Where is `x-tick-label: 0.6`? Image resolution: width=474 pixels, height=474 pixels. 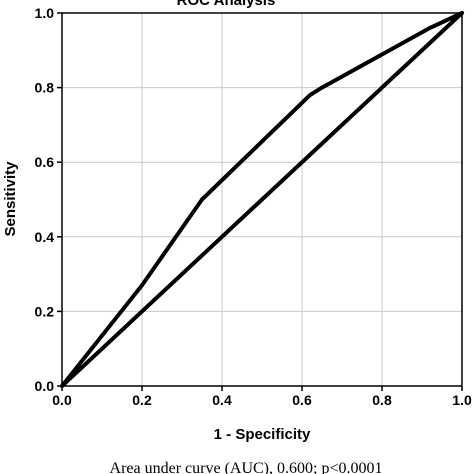
x-tick-label: 0.6 is located at coordinates (302, 400).